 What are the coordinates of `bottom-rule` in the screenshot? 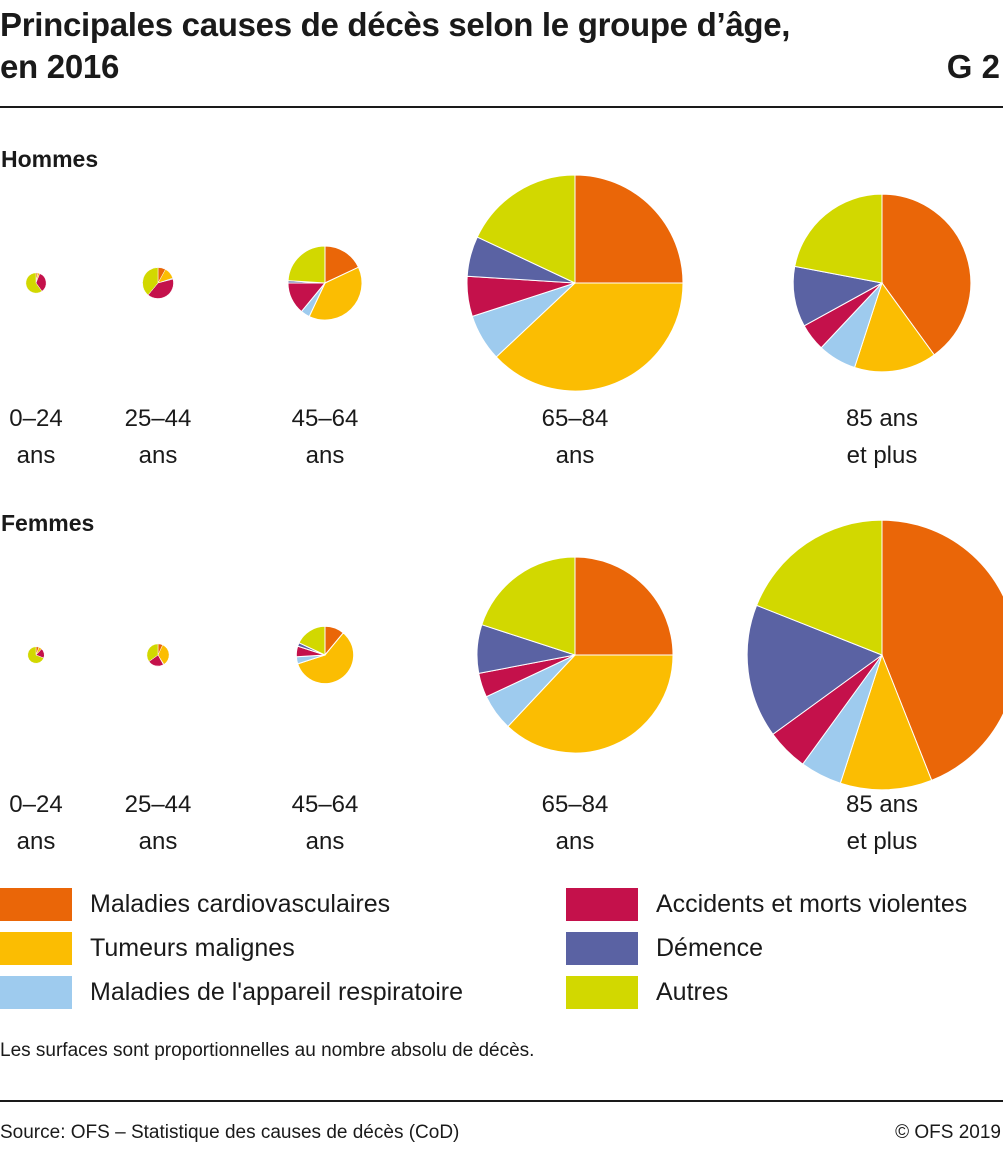 It's located at (501, 1101).